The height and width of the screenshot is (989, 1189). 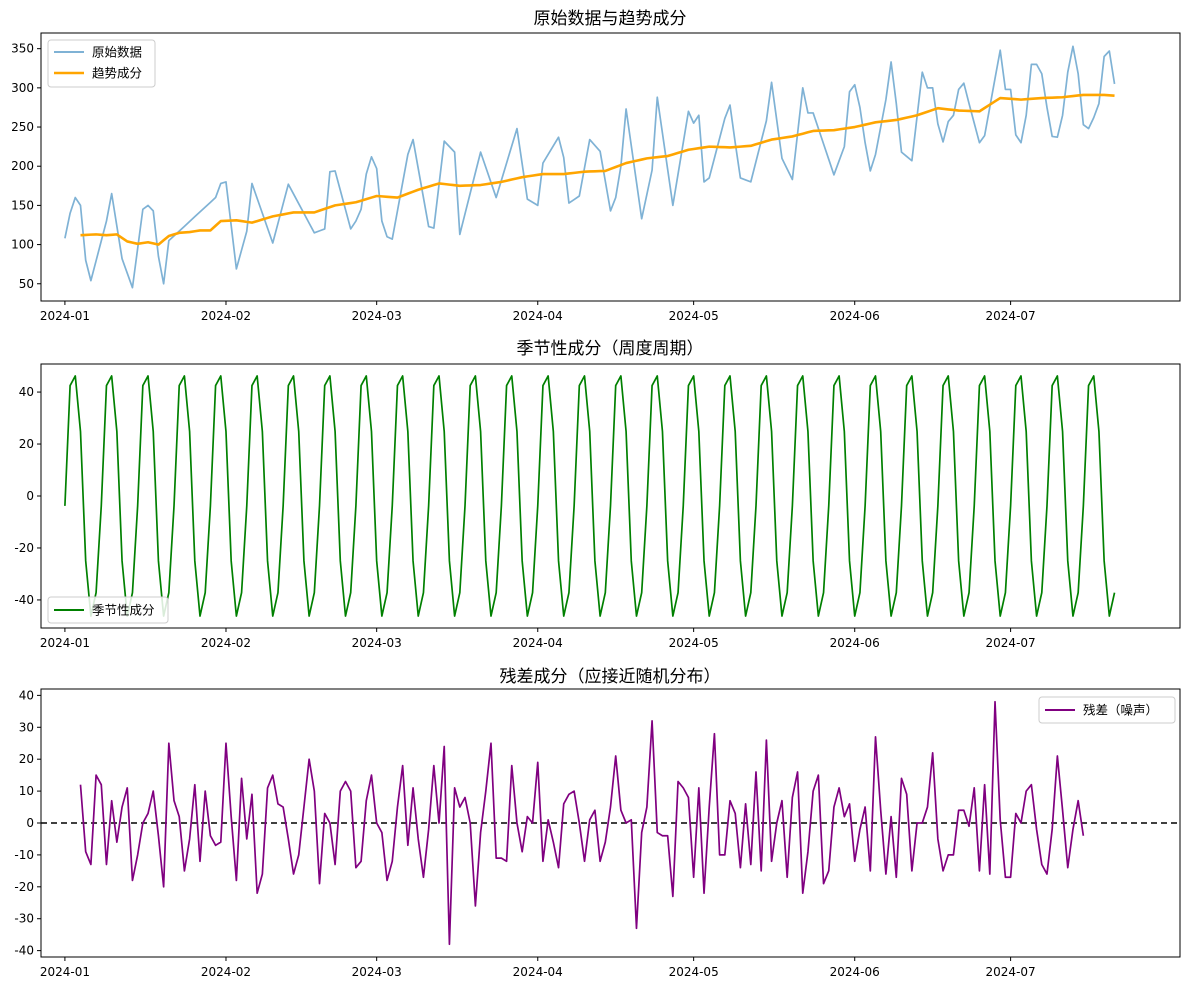 What do you see at coordinates (22, 127) in the screenshot?
I see `y-tick-label: 250` at bounding box center [22, 127].